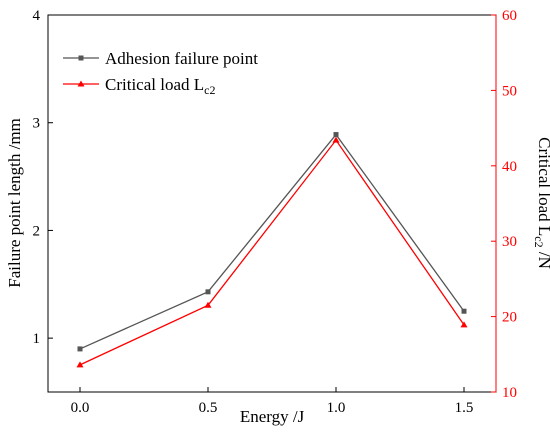 The image size is (550, 432). What do you see at coordinates (509, 16) in the screenshot?
I see `right-y-tick-label: 60` at bounding box center [509, 16].